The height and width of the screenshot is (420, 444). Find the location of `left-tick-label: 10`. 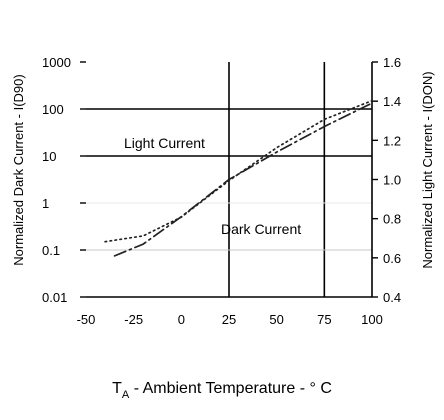

left-tick-label: 10 is located at coordinates (49, 156).